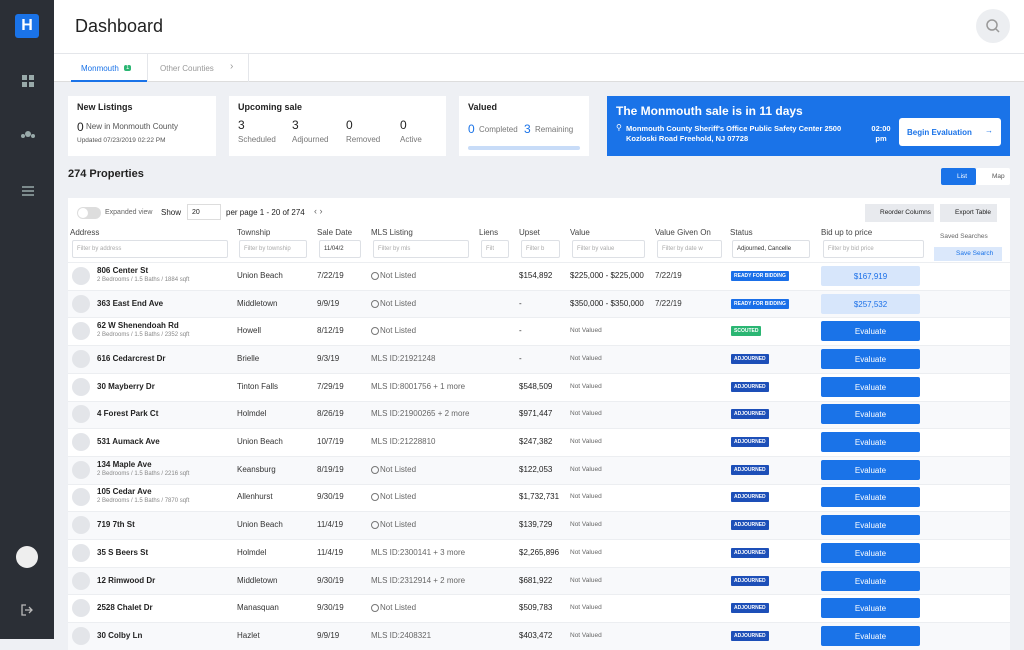 Image resolution: width=1024 pixels, height=650 pixels. Describe the element at coordinates (85, 232) in the screenshot. I see `column-header: Address` at that location.